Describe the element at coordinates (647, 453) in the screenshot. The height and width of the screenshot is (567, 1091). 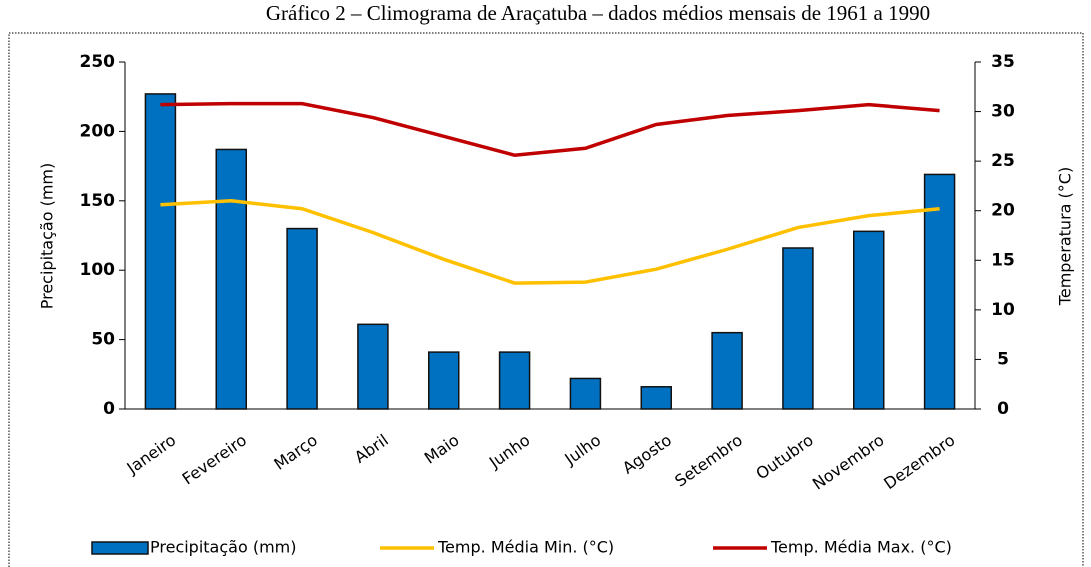
I see `x-tick-label: Agosto` at that location.